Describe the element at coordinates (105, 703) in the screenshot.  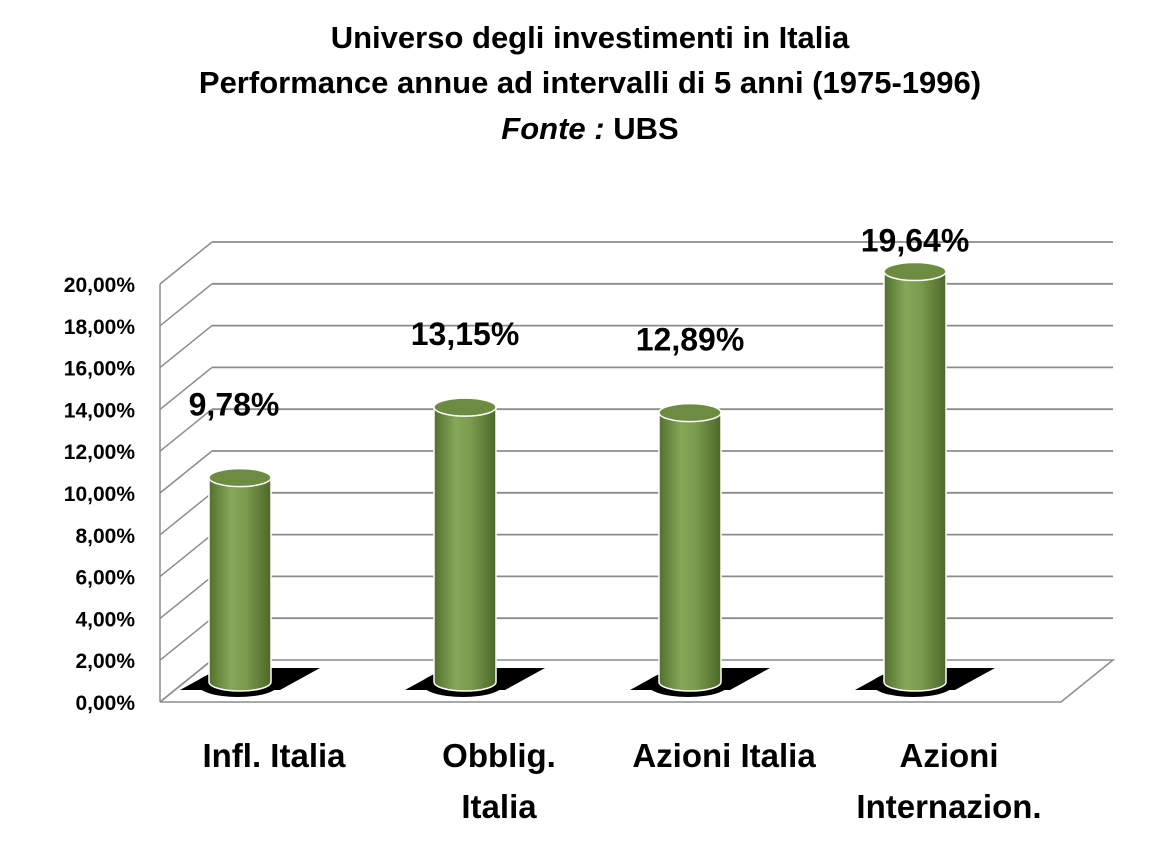
I see `y-tick-label: 0,00%` at that location.